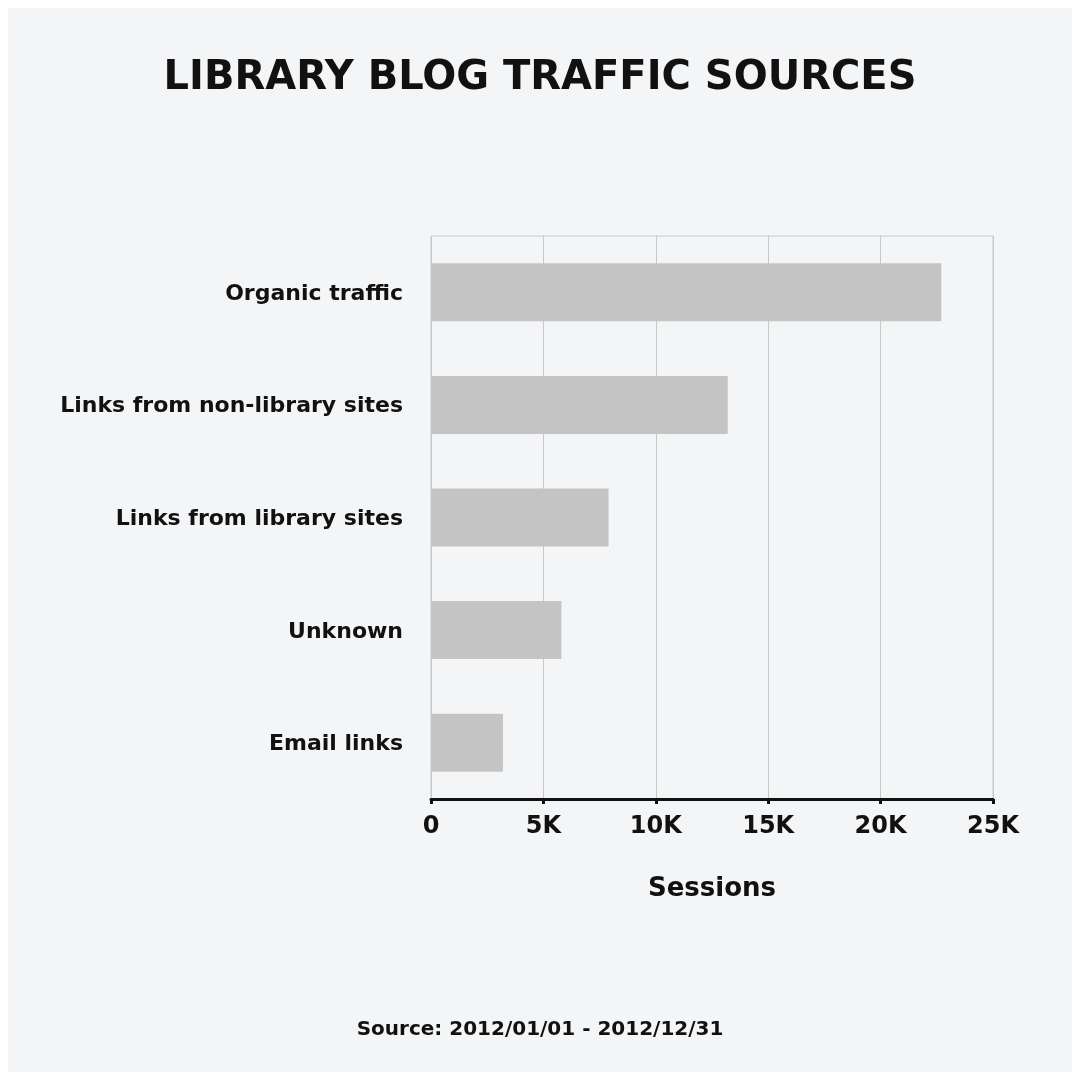 The height and width of the screenshot is (1080, 1080). Describe the element at coordinates (259, 517) in the screenshot. I see `y-tick-label: Links from library sites` at that location.